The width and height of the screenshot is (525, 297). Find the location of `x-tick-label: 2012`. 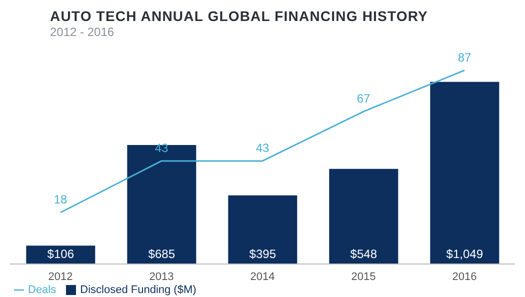

x-tick-label: 2012 is located at coordinates (60, 276).